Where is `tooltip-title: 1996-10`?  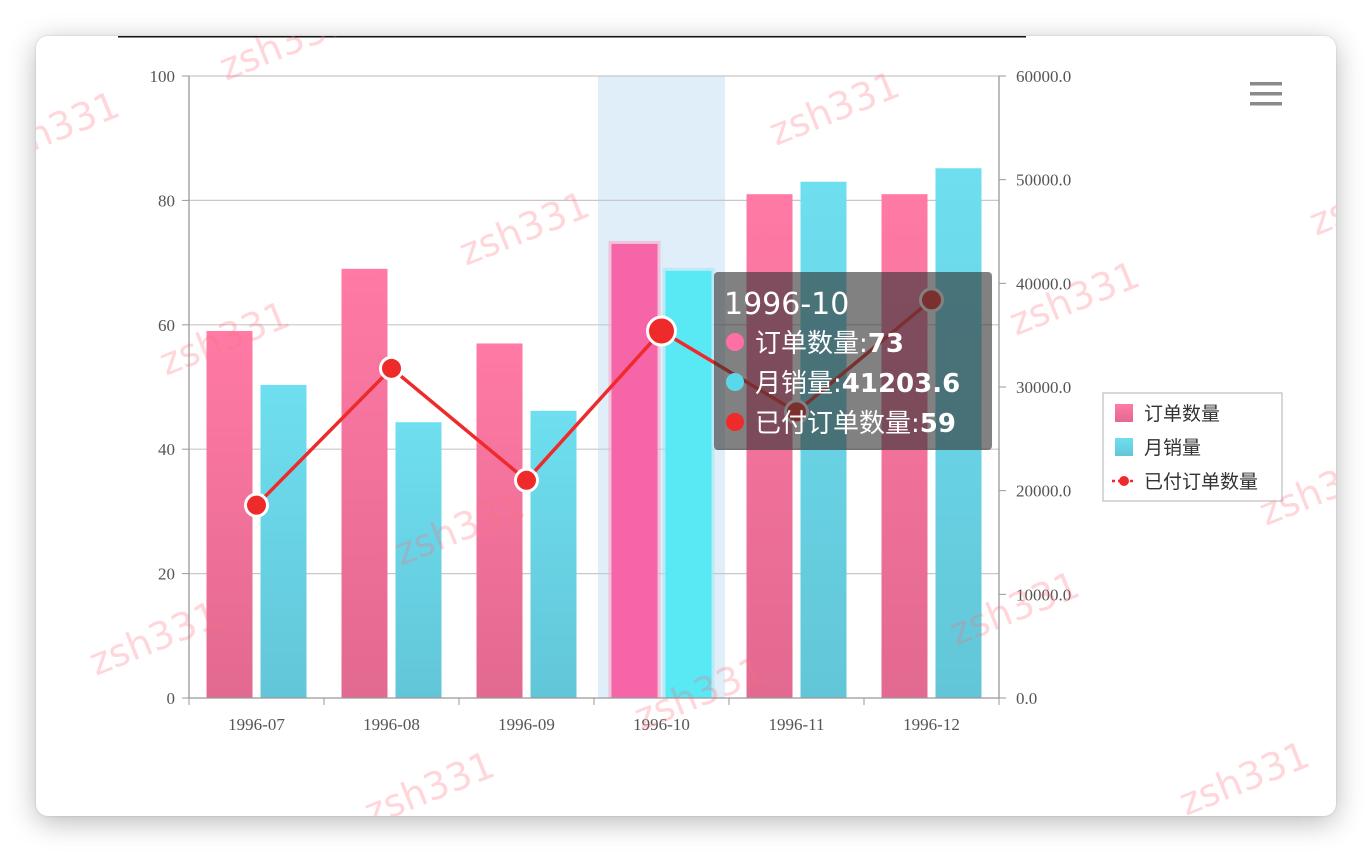
tooltip-title: 1996-10 is located at coordinates (786, 304).